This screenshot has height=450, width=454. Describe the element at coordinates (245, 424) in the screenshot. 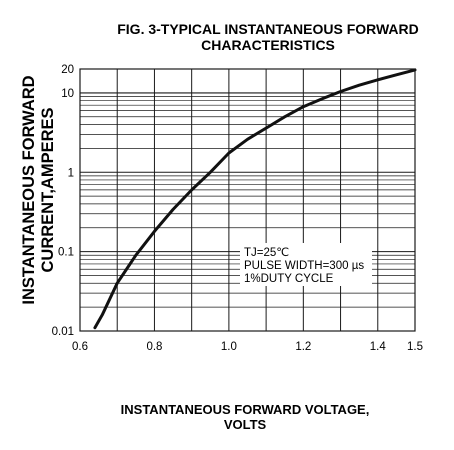

I see `x-axis-label-line-2: VOLTS` at that location.